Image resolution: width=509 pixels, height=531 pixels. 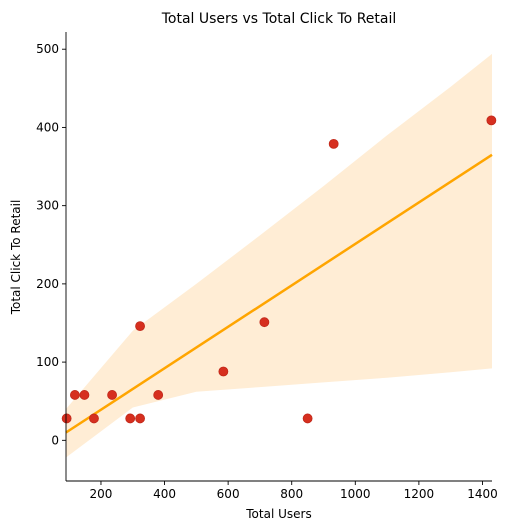 What do you see at coordinates (47, 127) in the screenshot?
I see `y-tick-label: 400` at bounding box center [47, 127].